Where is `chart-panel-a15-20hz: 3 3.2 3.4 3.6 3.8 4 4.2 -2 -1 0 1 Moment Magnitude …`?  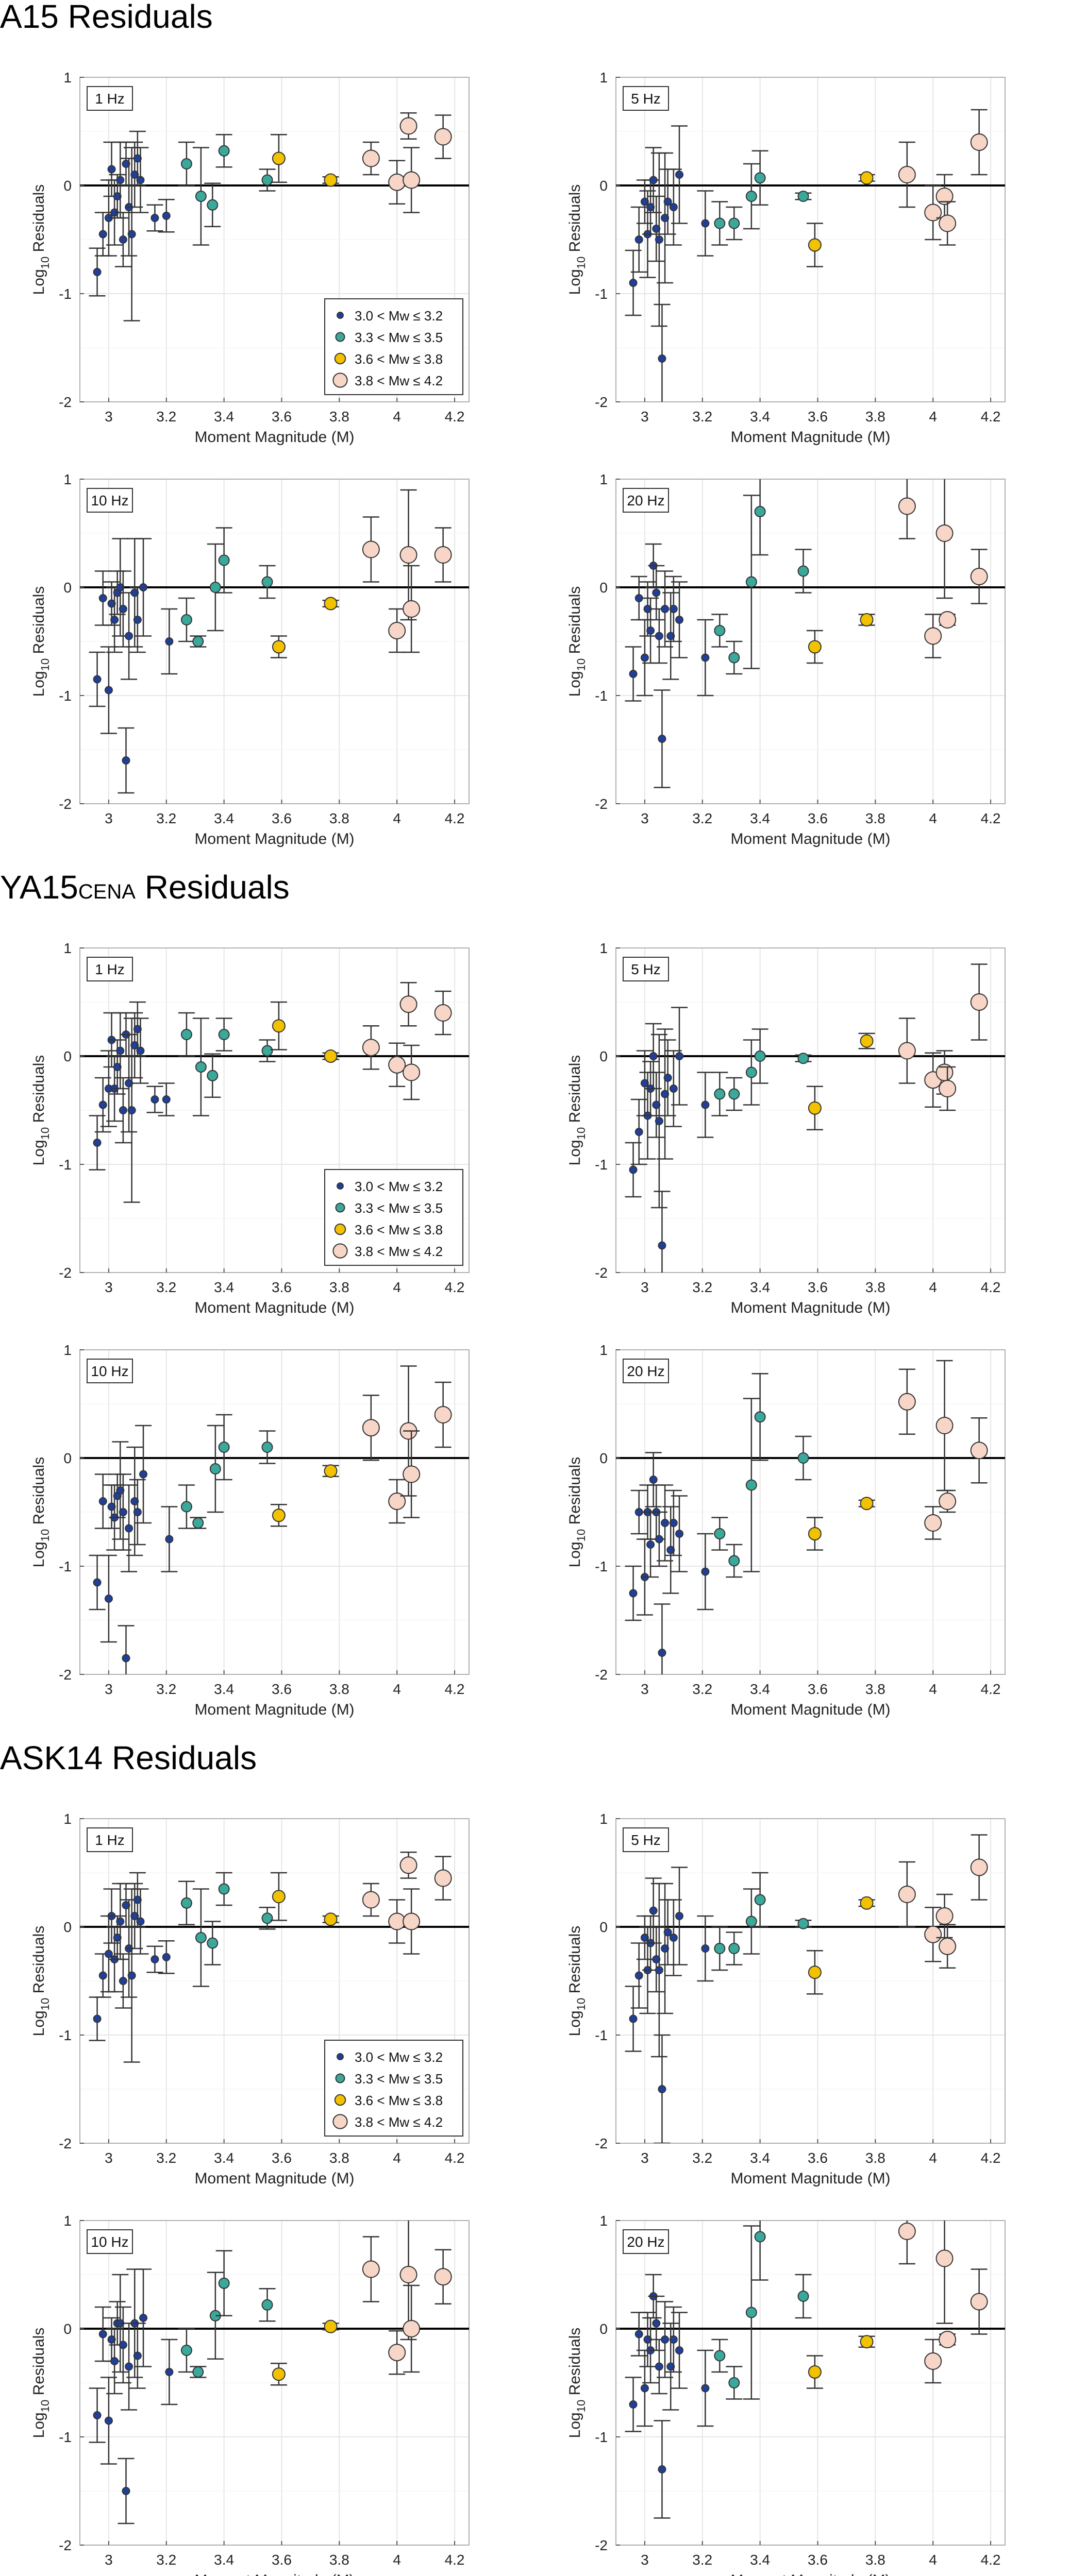
chart-panel-a15-20hz: 3 3.2 3.4 3.6 3.8 4 4.2 -2 -1 0 1 Moment Magnitude … is located at coordinates (786, 659).